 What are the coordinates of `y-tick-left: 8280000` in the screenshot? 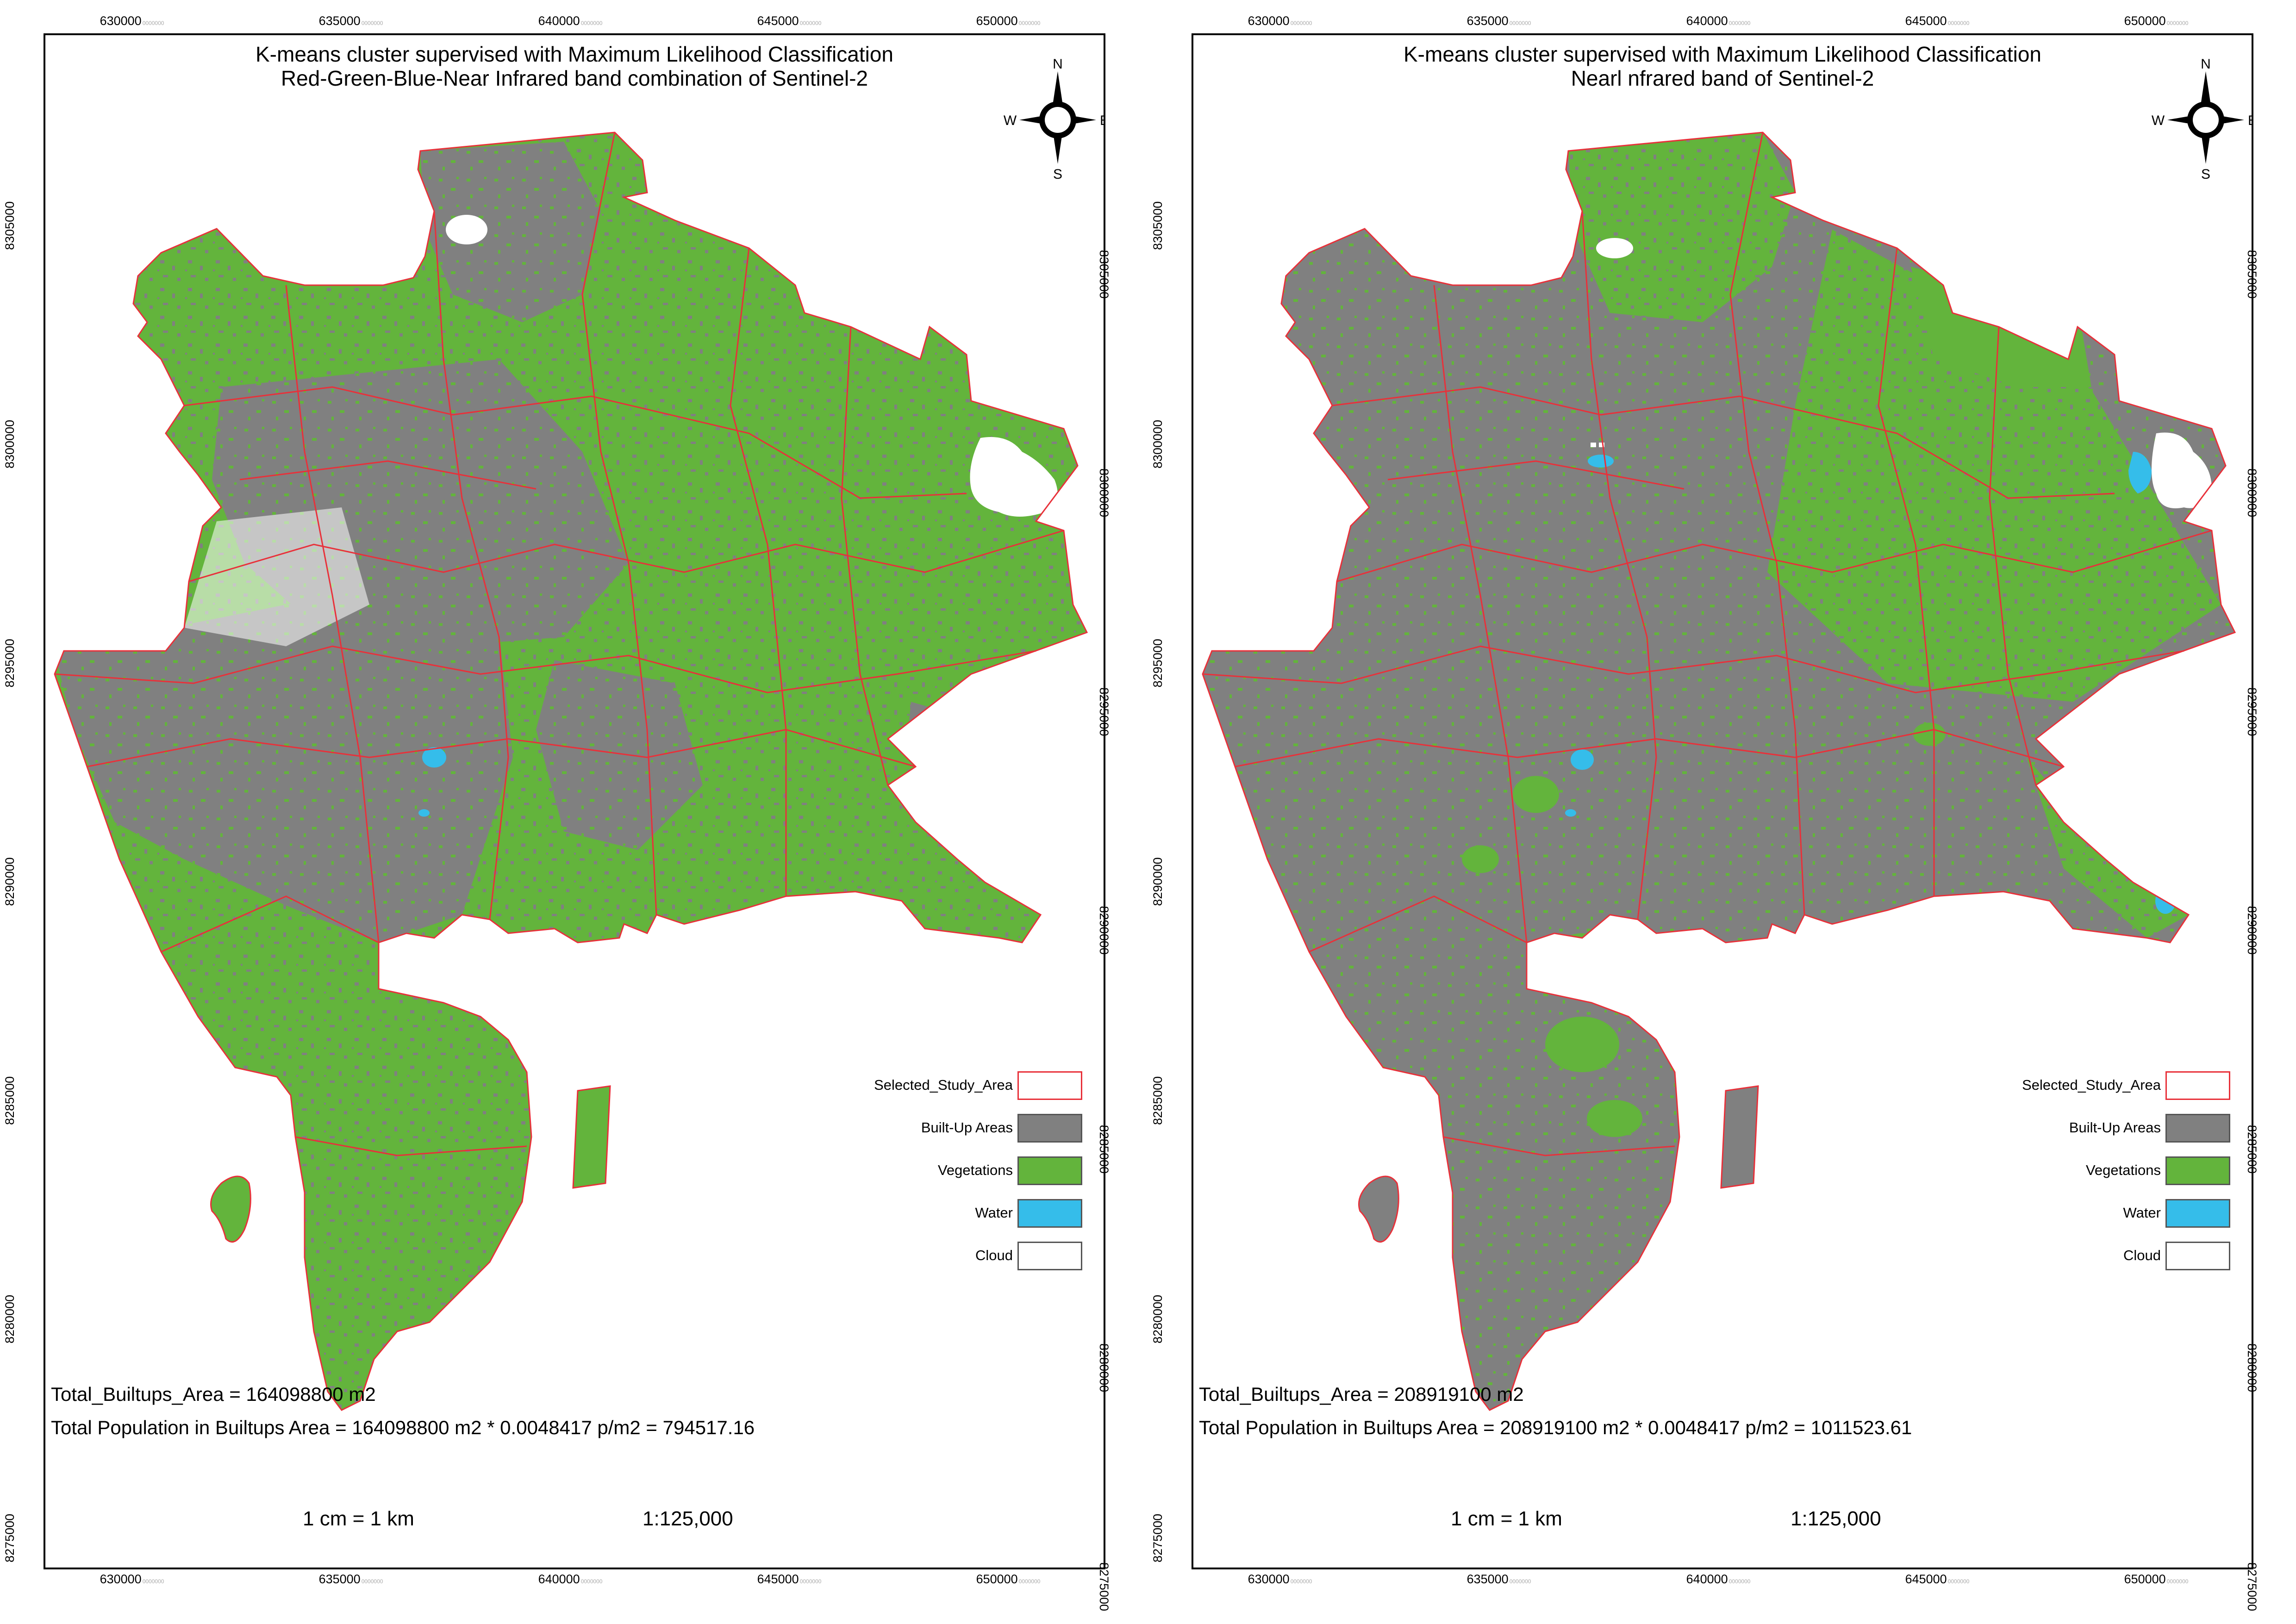 It's located at (10, 1318).